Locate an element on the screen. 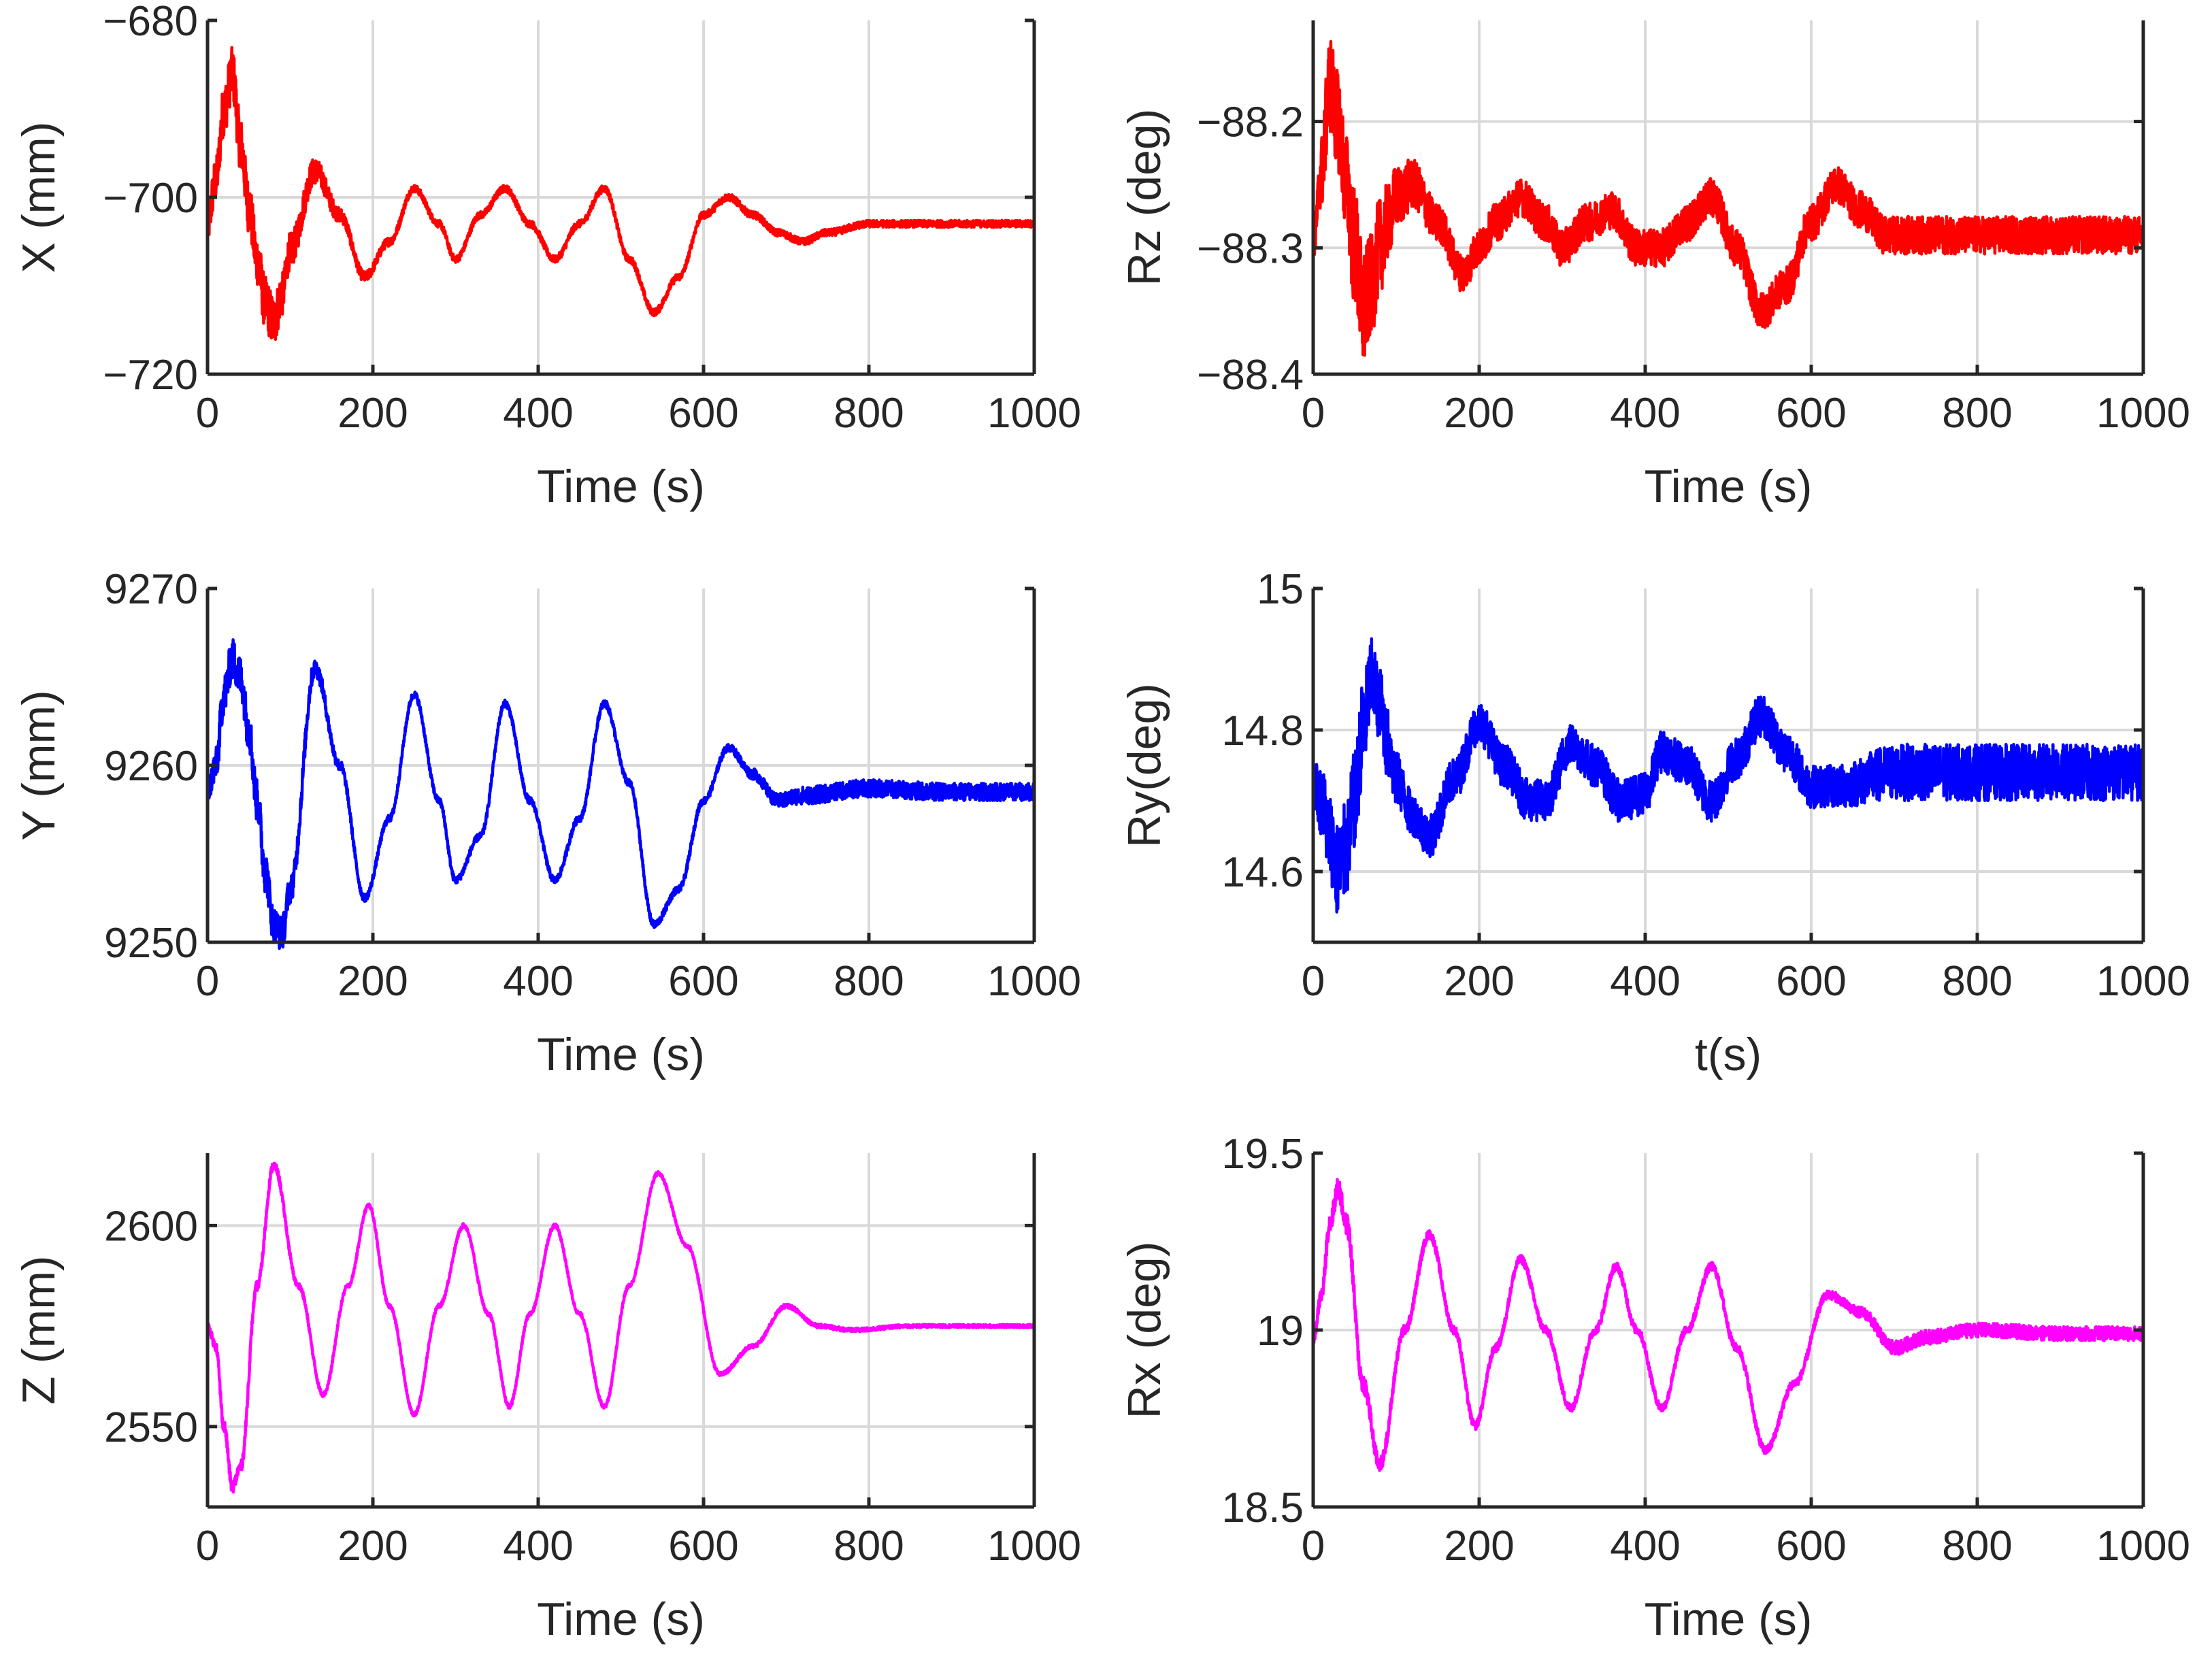 The image size is (2212, 1675). y-axis-label: Rx (deg) is located at coordinates (1144, 1330).